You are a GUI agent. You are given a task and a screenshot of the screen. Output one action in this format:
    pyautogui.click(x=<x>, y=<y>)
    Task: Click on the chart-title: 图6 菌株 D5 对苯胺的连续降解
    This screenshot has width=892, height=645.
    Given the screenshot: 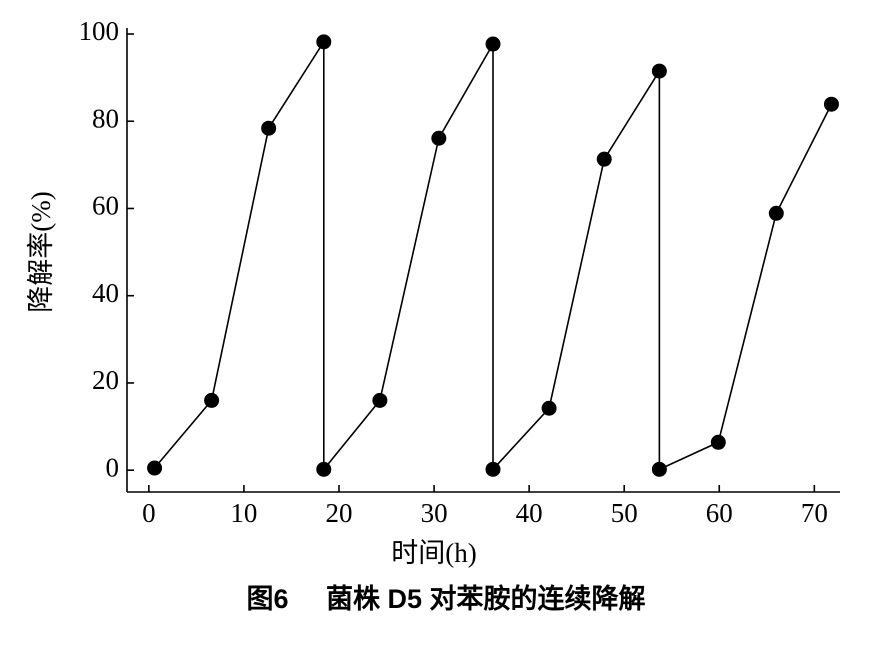 What is the action you would take?
    pyautogui.click(x=445, y=598)
    